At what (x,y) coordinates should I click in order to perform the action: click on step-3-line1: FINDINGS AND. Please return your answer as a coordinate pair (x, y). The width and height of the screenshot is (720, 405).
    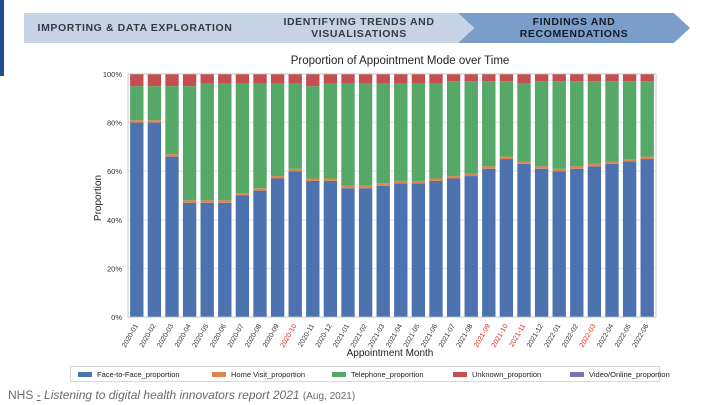
    Looking at the image, I should click on (574, 22).